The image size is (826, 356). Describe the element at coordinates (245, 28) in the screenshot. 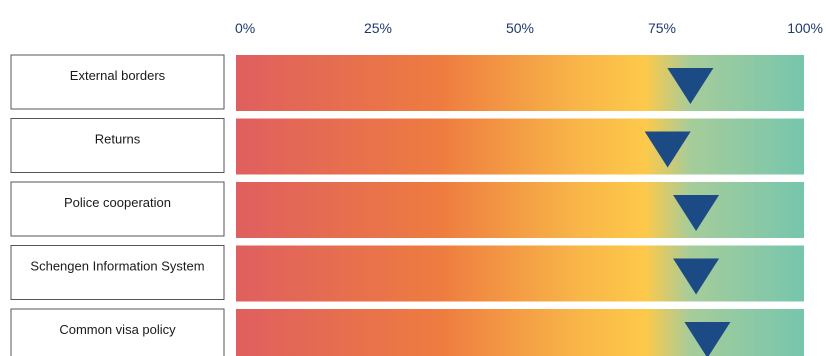

I see `x-tick-label: 0%` at that location.